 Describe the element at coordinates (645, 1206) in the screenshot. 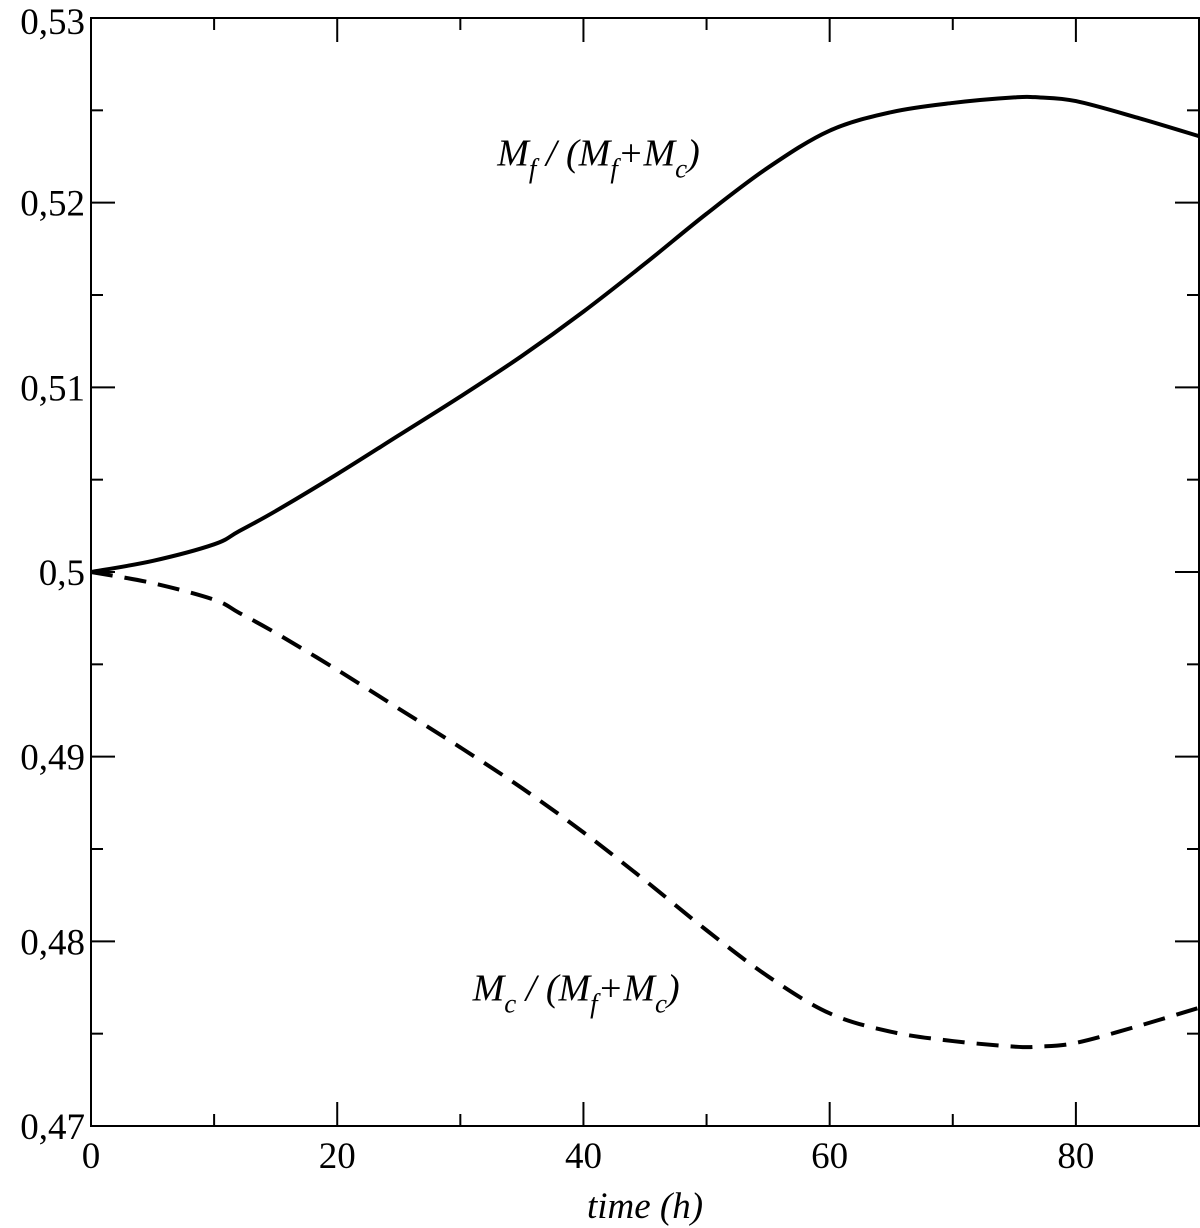

I see `x-axis-label: time (h)` at that location.